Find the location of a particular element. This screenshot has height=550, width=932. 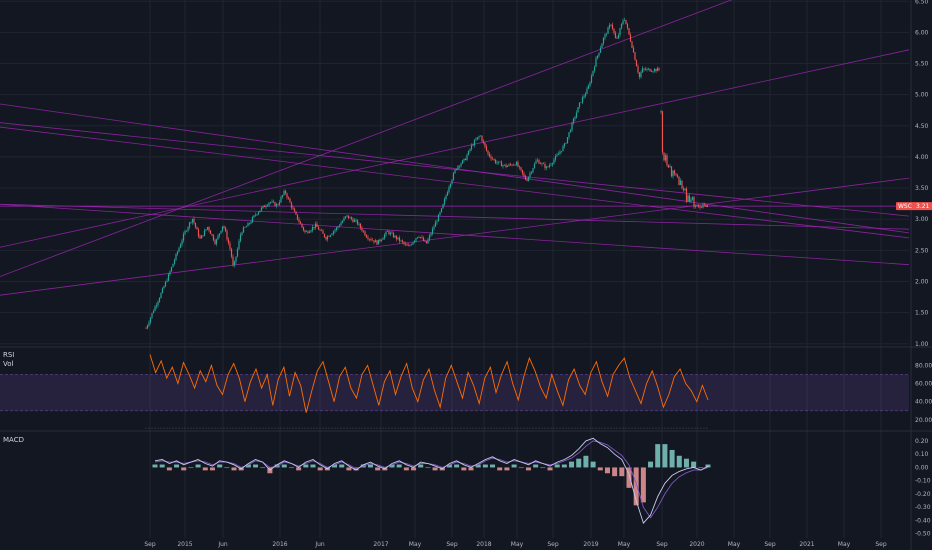

macd-tick-label: -0.30 is located at coordinates (923, 507).